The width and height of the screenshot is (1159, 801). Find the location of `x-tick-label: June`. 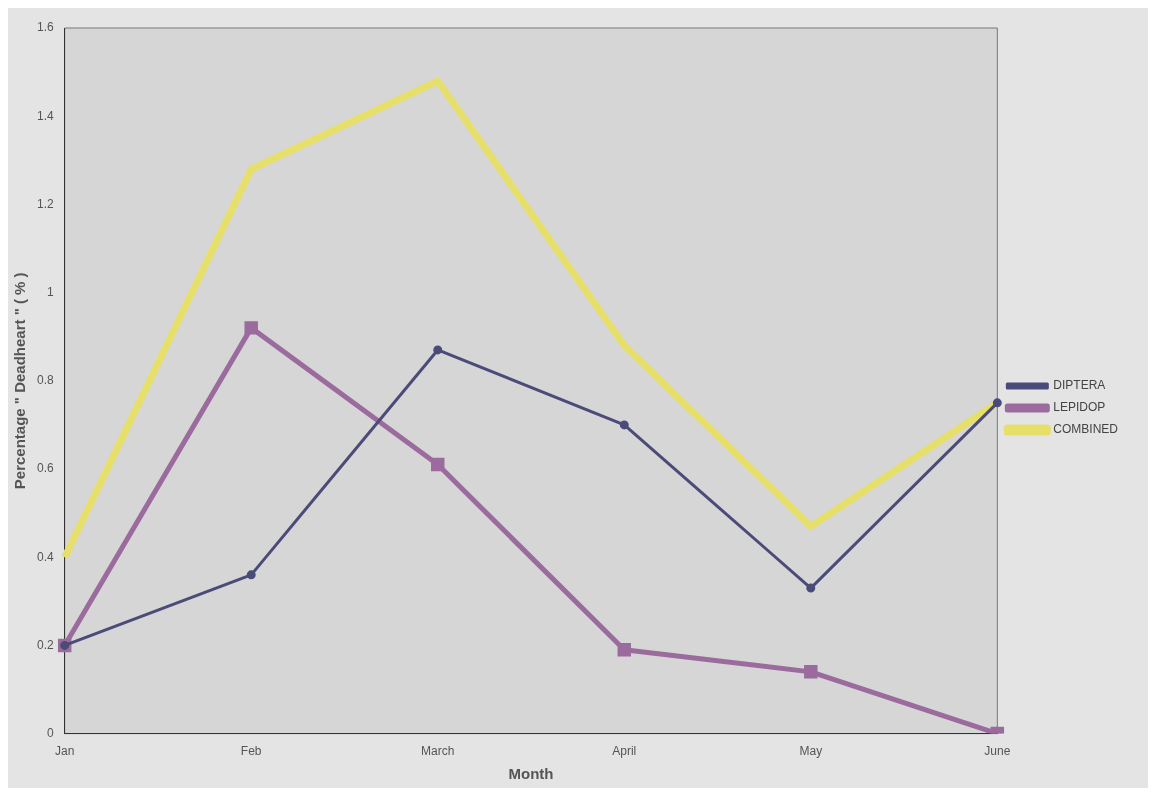

x-tick-label: June is located at coordinates (997, 751).